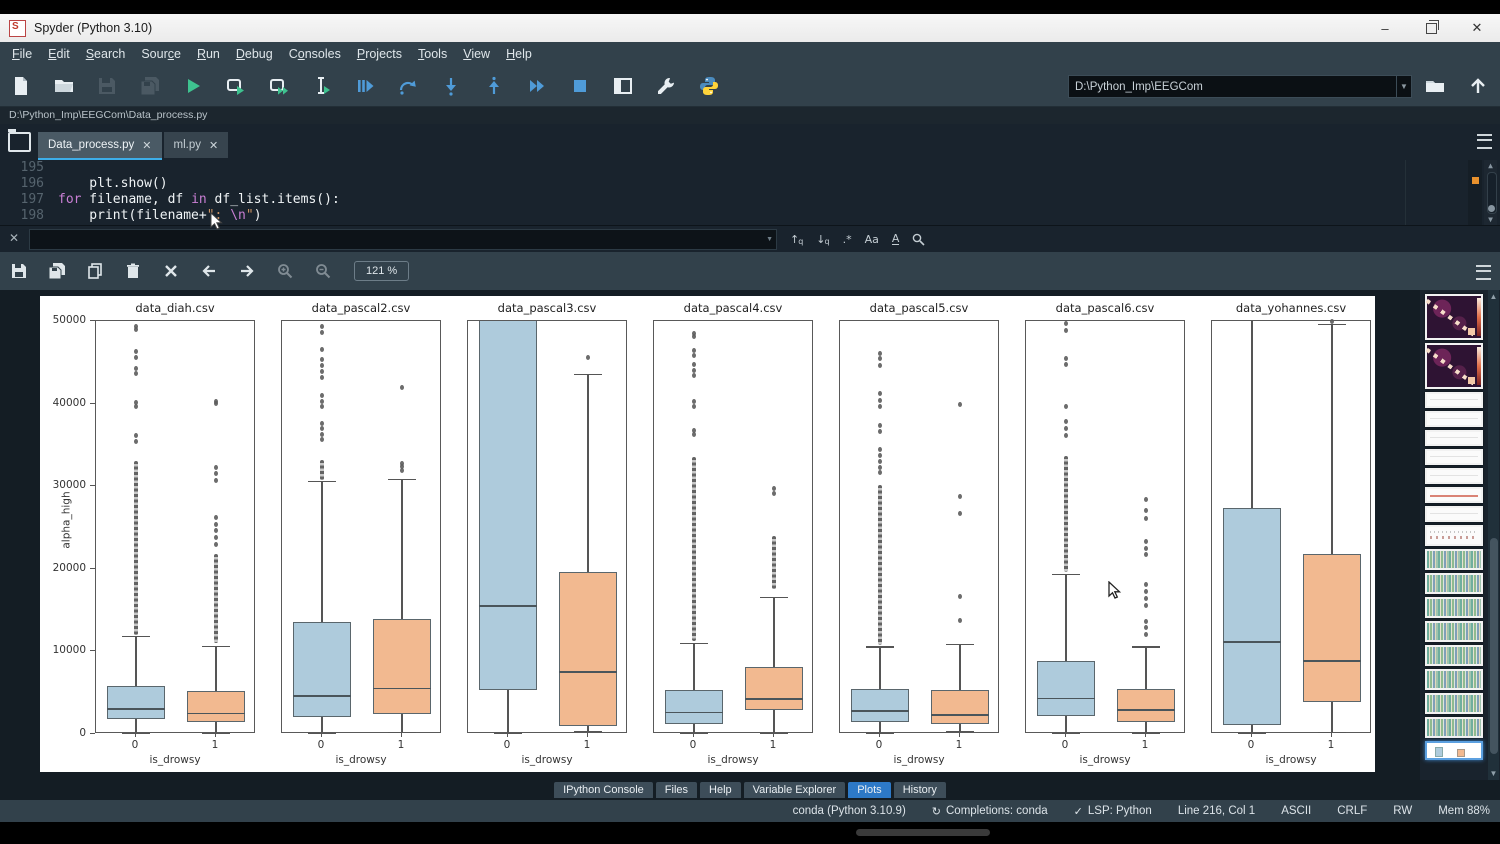 Image resolution: width=1500 pixels, height=844 pixels. I want to click on editor-tab-ml-py: ml.py ✕, so click(196, 145).